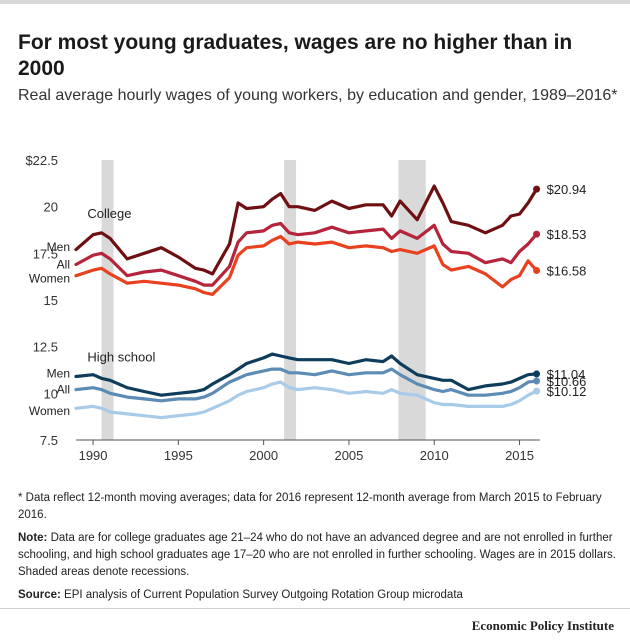  I want to click on x-tick-label: 2000, so click(263, 455).